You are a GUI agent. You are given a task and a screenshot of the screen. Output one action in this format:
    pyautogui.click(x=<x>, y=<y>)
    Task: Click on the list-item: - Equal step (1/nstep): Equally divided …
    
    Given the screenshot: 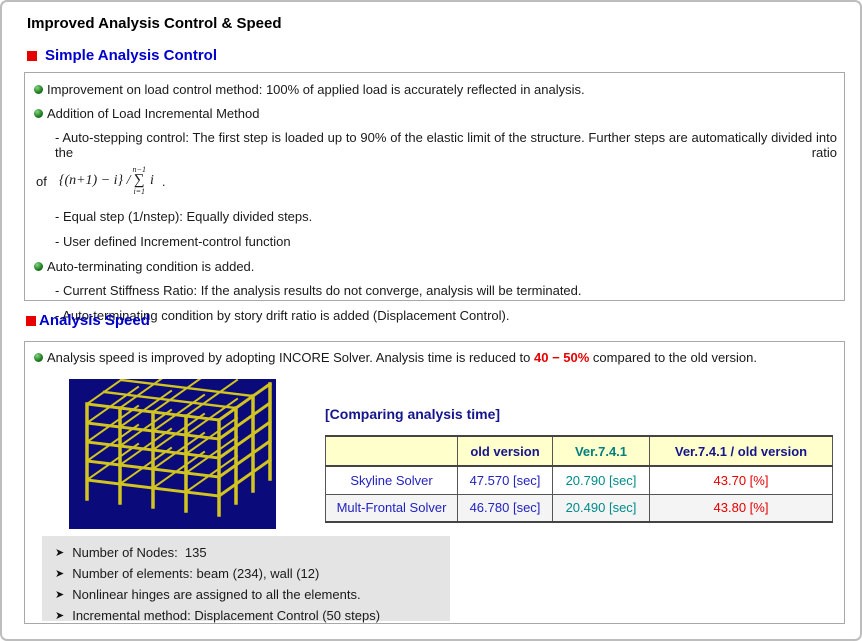 What is the action you would take?
    pyautogui.click(x=184, y=216)
    